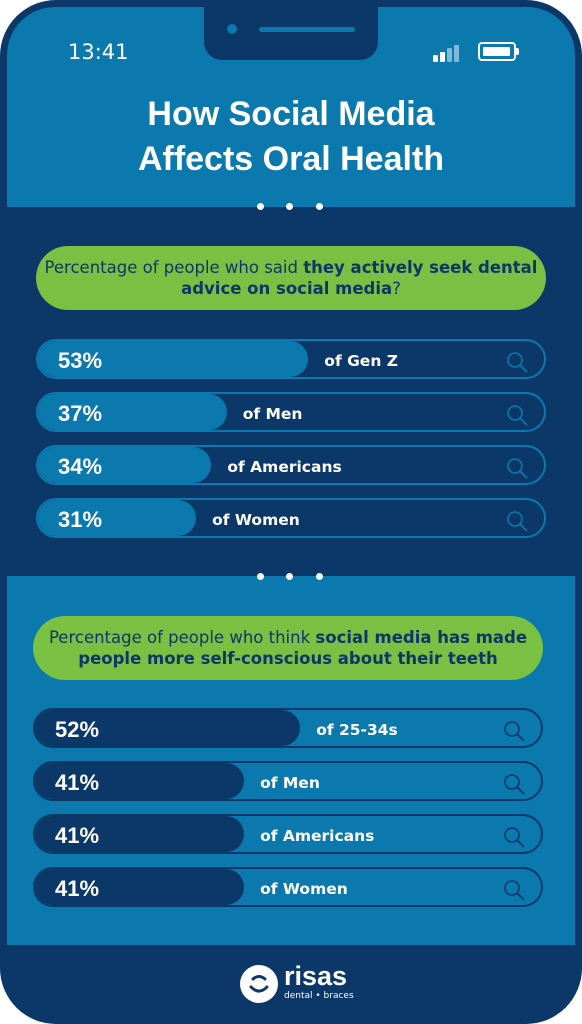 The width and height of the screenshot is (582, 1024). I want to click on bar-row: 34% of Americans, so click(291, 465).